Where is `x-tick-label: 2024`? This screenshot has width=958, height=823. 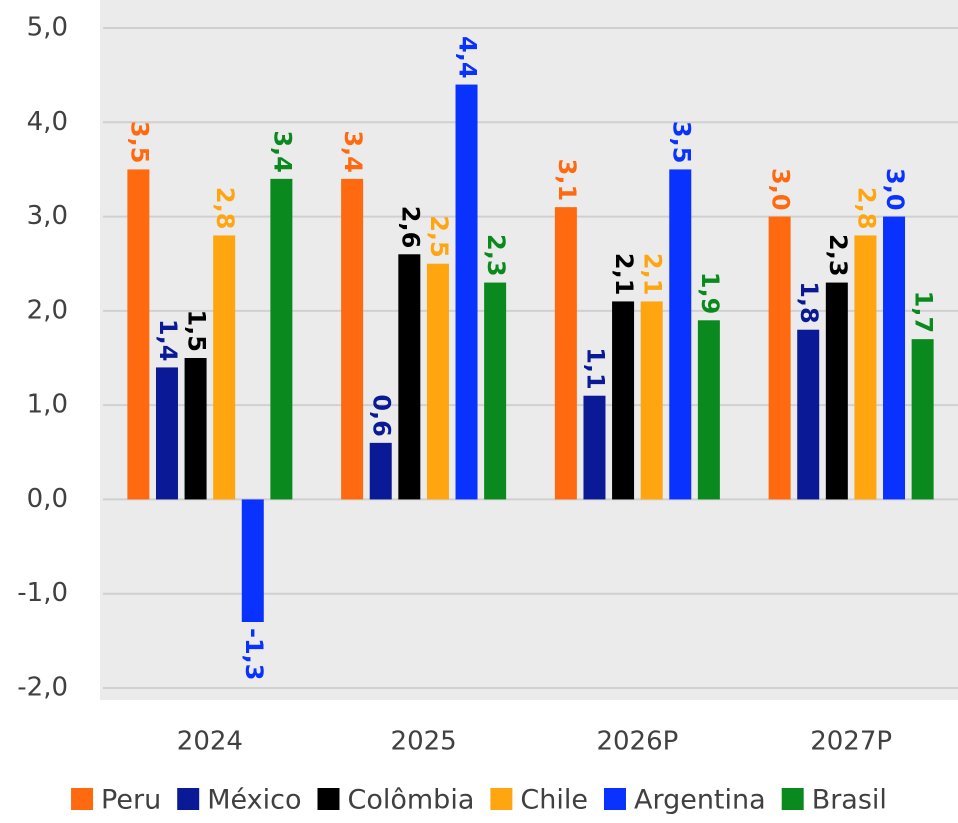 x-tick-label: 2024 is located at coordinates (210, 742).